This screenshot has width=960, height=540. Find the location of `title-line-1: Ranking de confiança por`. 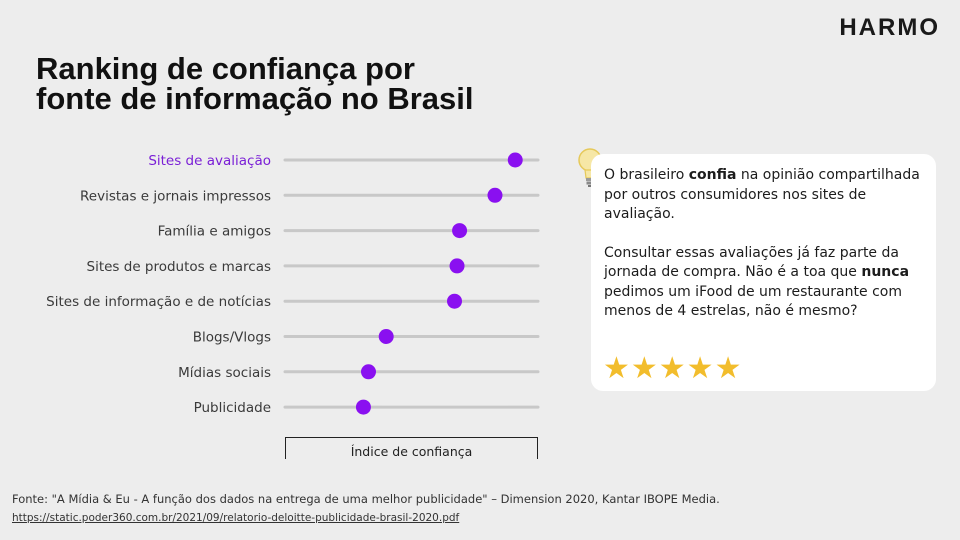

title-line-1: Ranking de confiança por is located at coordinates (225, 68).